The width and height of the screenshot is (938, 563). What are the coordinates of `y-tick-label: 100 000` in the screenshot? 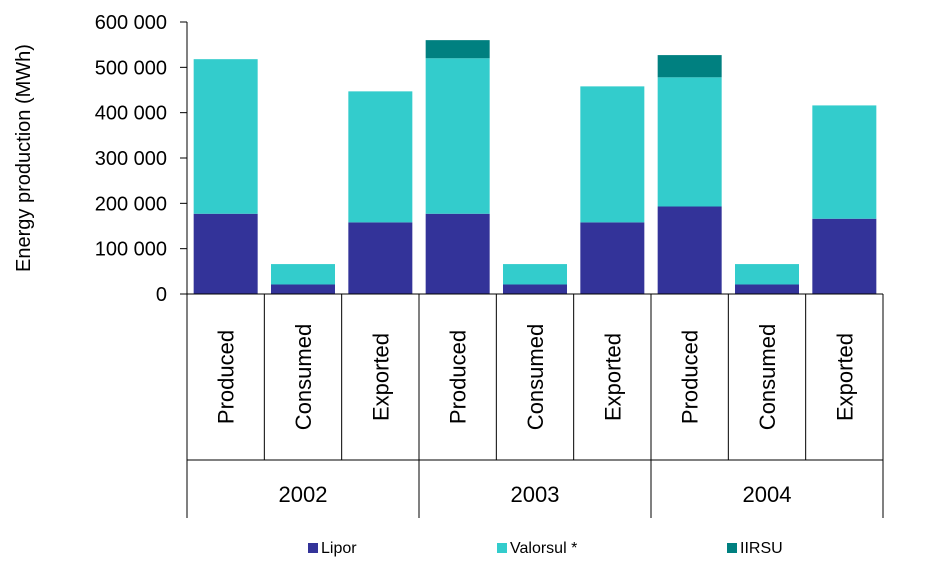 It's located at (131, 250).